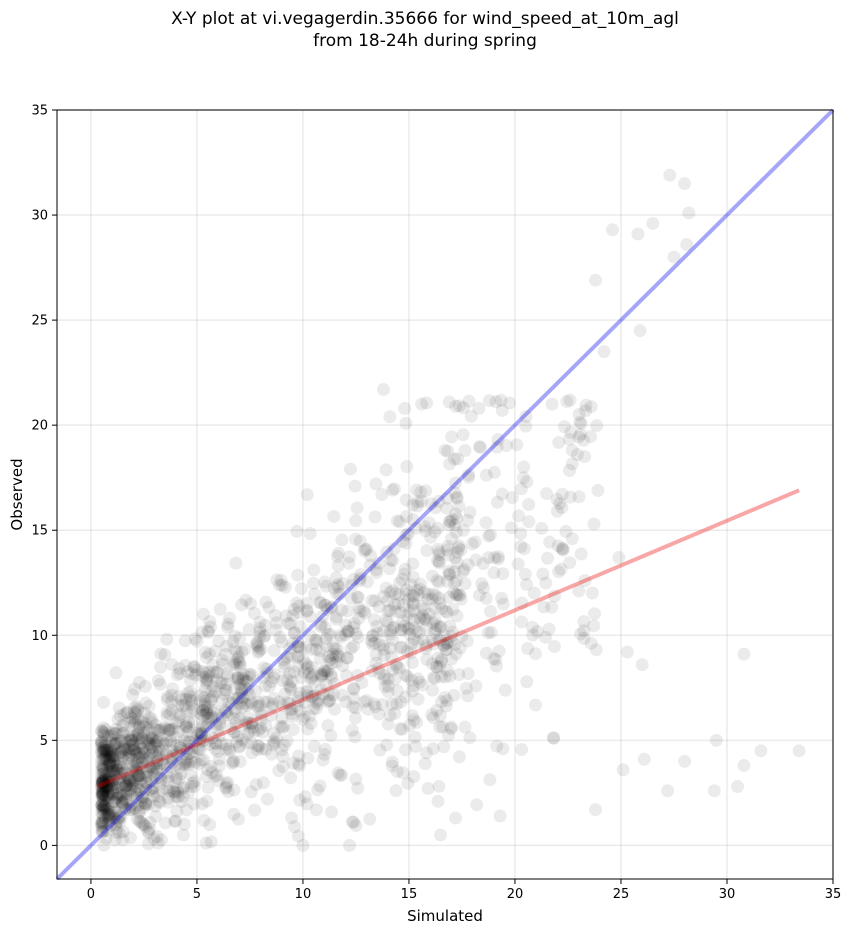 This screenshot has width=850, height=934. I want to click on y-tick-label: 20, so click(39, 426).